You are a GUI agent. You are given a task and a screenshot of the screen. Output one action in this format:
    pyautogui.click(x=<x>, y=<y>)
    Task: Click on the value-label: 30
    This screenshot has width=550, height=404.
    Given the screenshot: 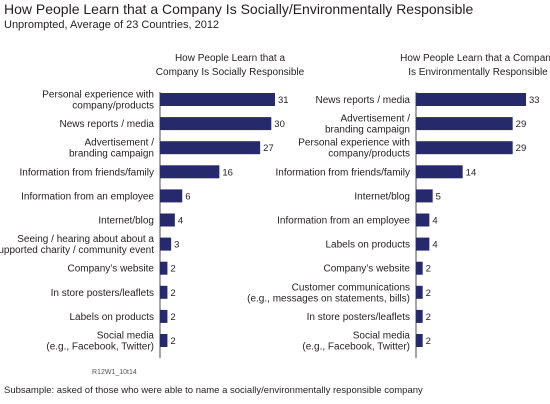 What is the action you would take?
    pyautogui.click(x=279, y=124)
    